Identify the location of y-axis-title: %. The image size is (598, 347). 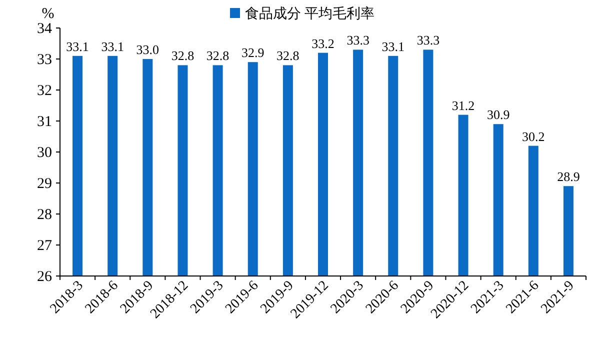
(48, 14).